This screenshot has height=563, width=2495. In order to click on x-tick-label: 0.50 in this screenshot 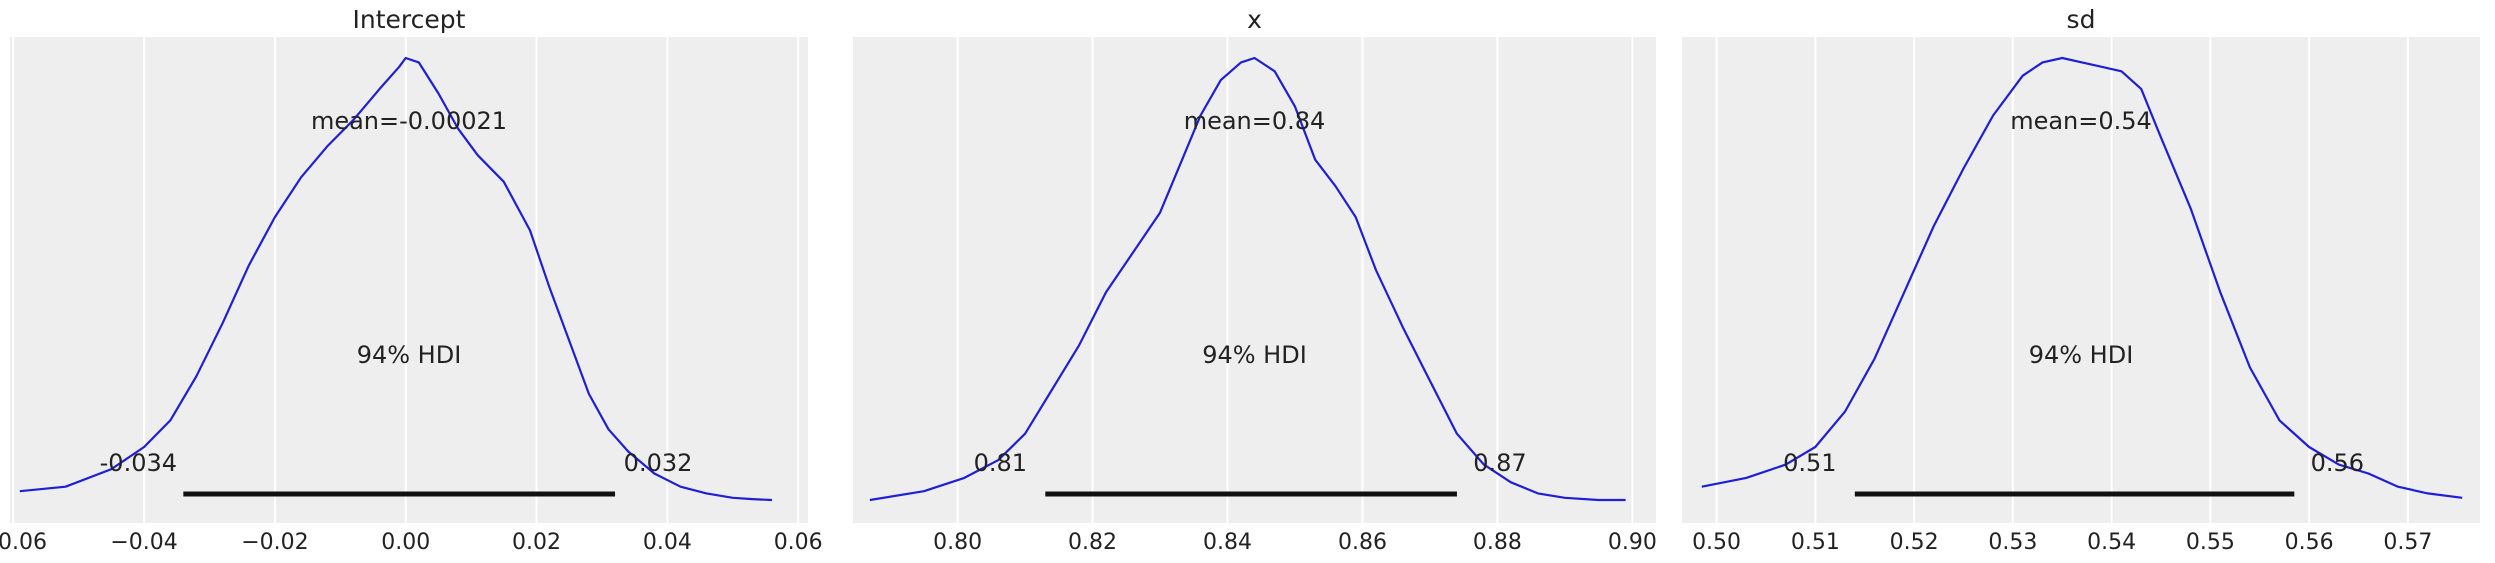, I will do `click(1716, 542)`.